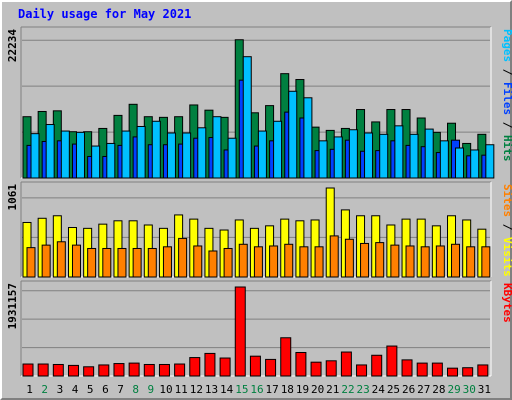 The height and width of the screenshot is (400, 512). I want to click on x-tick-label: 30, so click(469, 389).